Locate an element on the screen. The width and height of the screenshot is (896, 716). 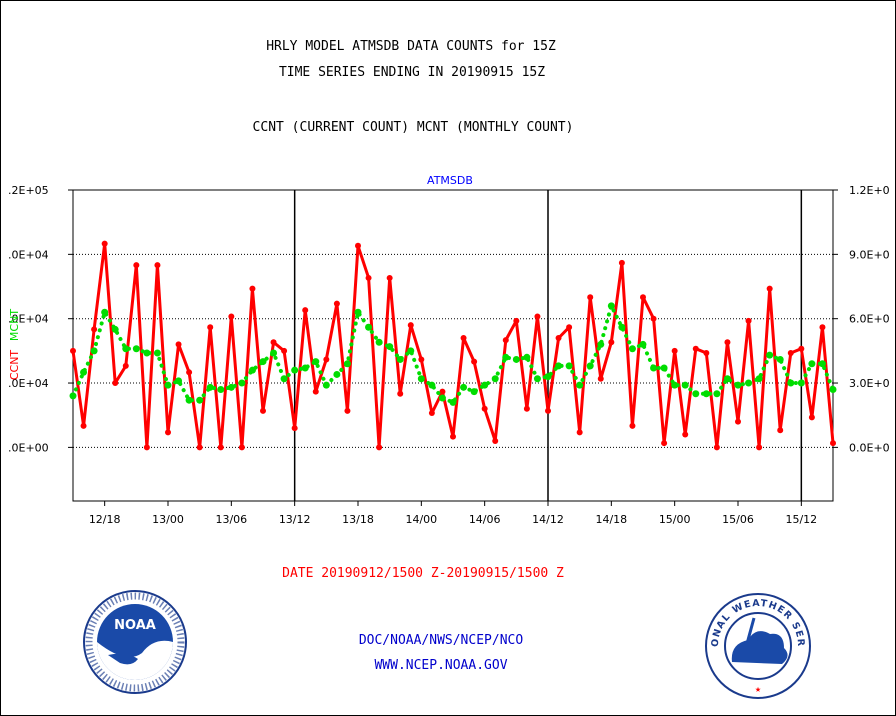
x-tick-label: 13/06 is located at coordinates (231, 519).